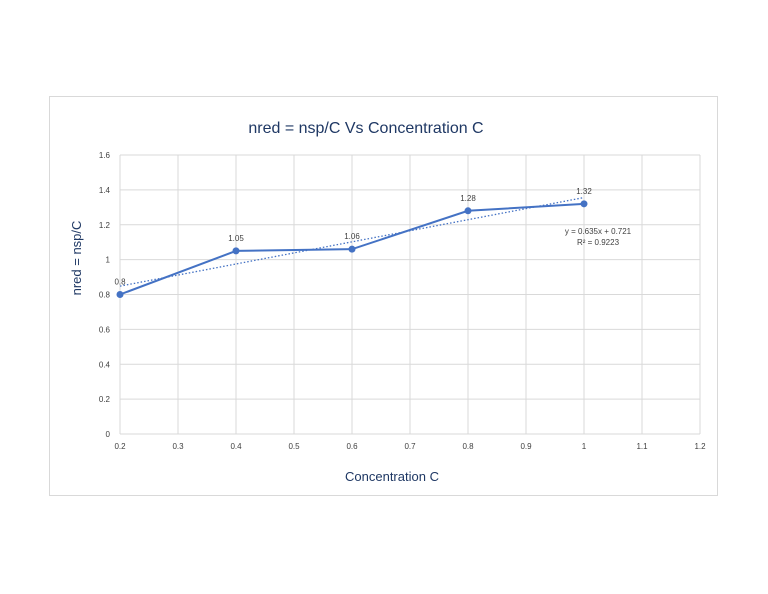  Describe the element at coordinates (105, 364) in the screenshot. I see `y-tick-label: 0.4` at that location.